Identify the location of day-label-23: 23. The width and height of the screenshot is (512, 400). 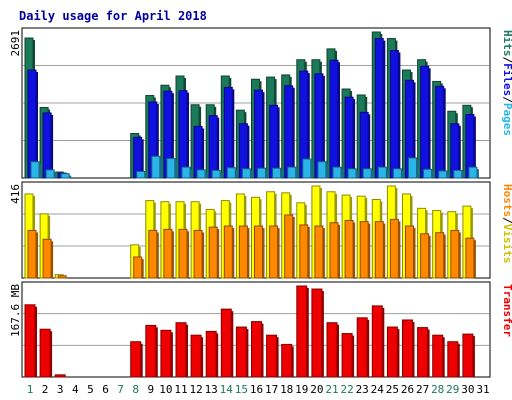
(362, 389).